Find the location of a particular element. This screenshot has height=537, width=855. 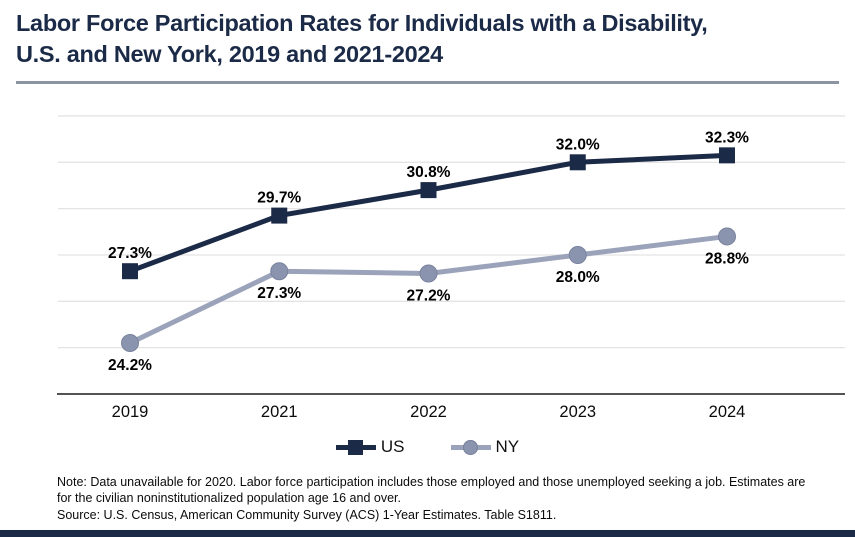

ny-legend-symbol is located at coordinates (470, 447).